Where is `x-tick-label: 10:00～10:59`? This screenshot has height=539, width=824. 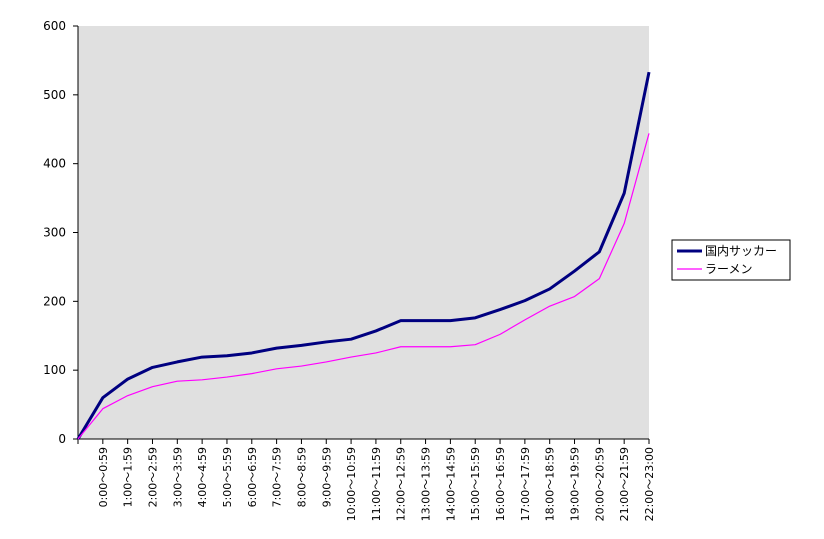
x-tick-label: 10:00～10:59 is located at coordinates (351, 484).